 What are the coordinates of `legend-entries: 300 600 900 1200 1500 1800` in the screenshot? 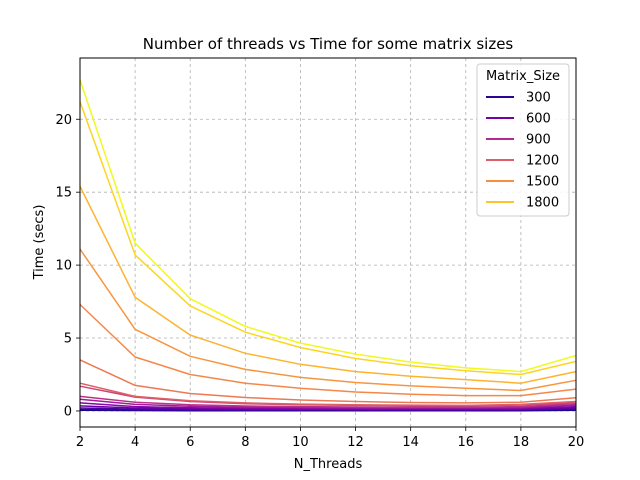 It's located at (522, 151).